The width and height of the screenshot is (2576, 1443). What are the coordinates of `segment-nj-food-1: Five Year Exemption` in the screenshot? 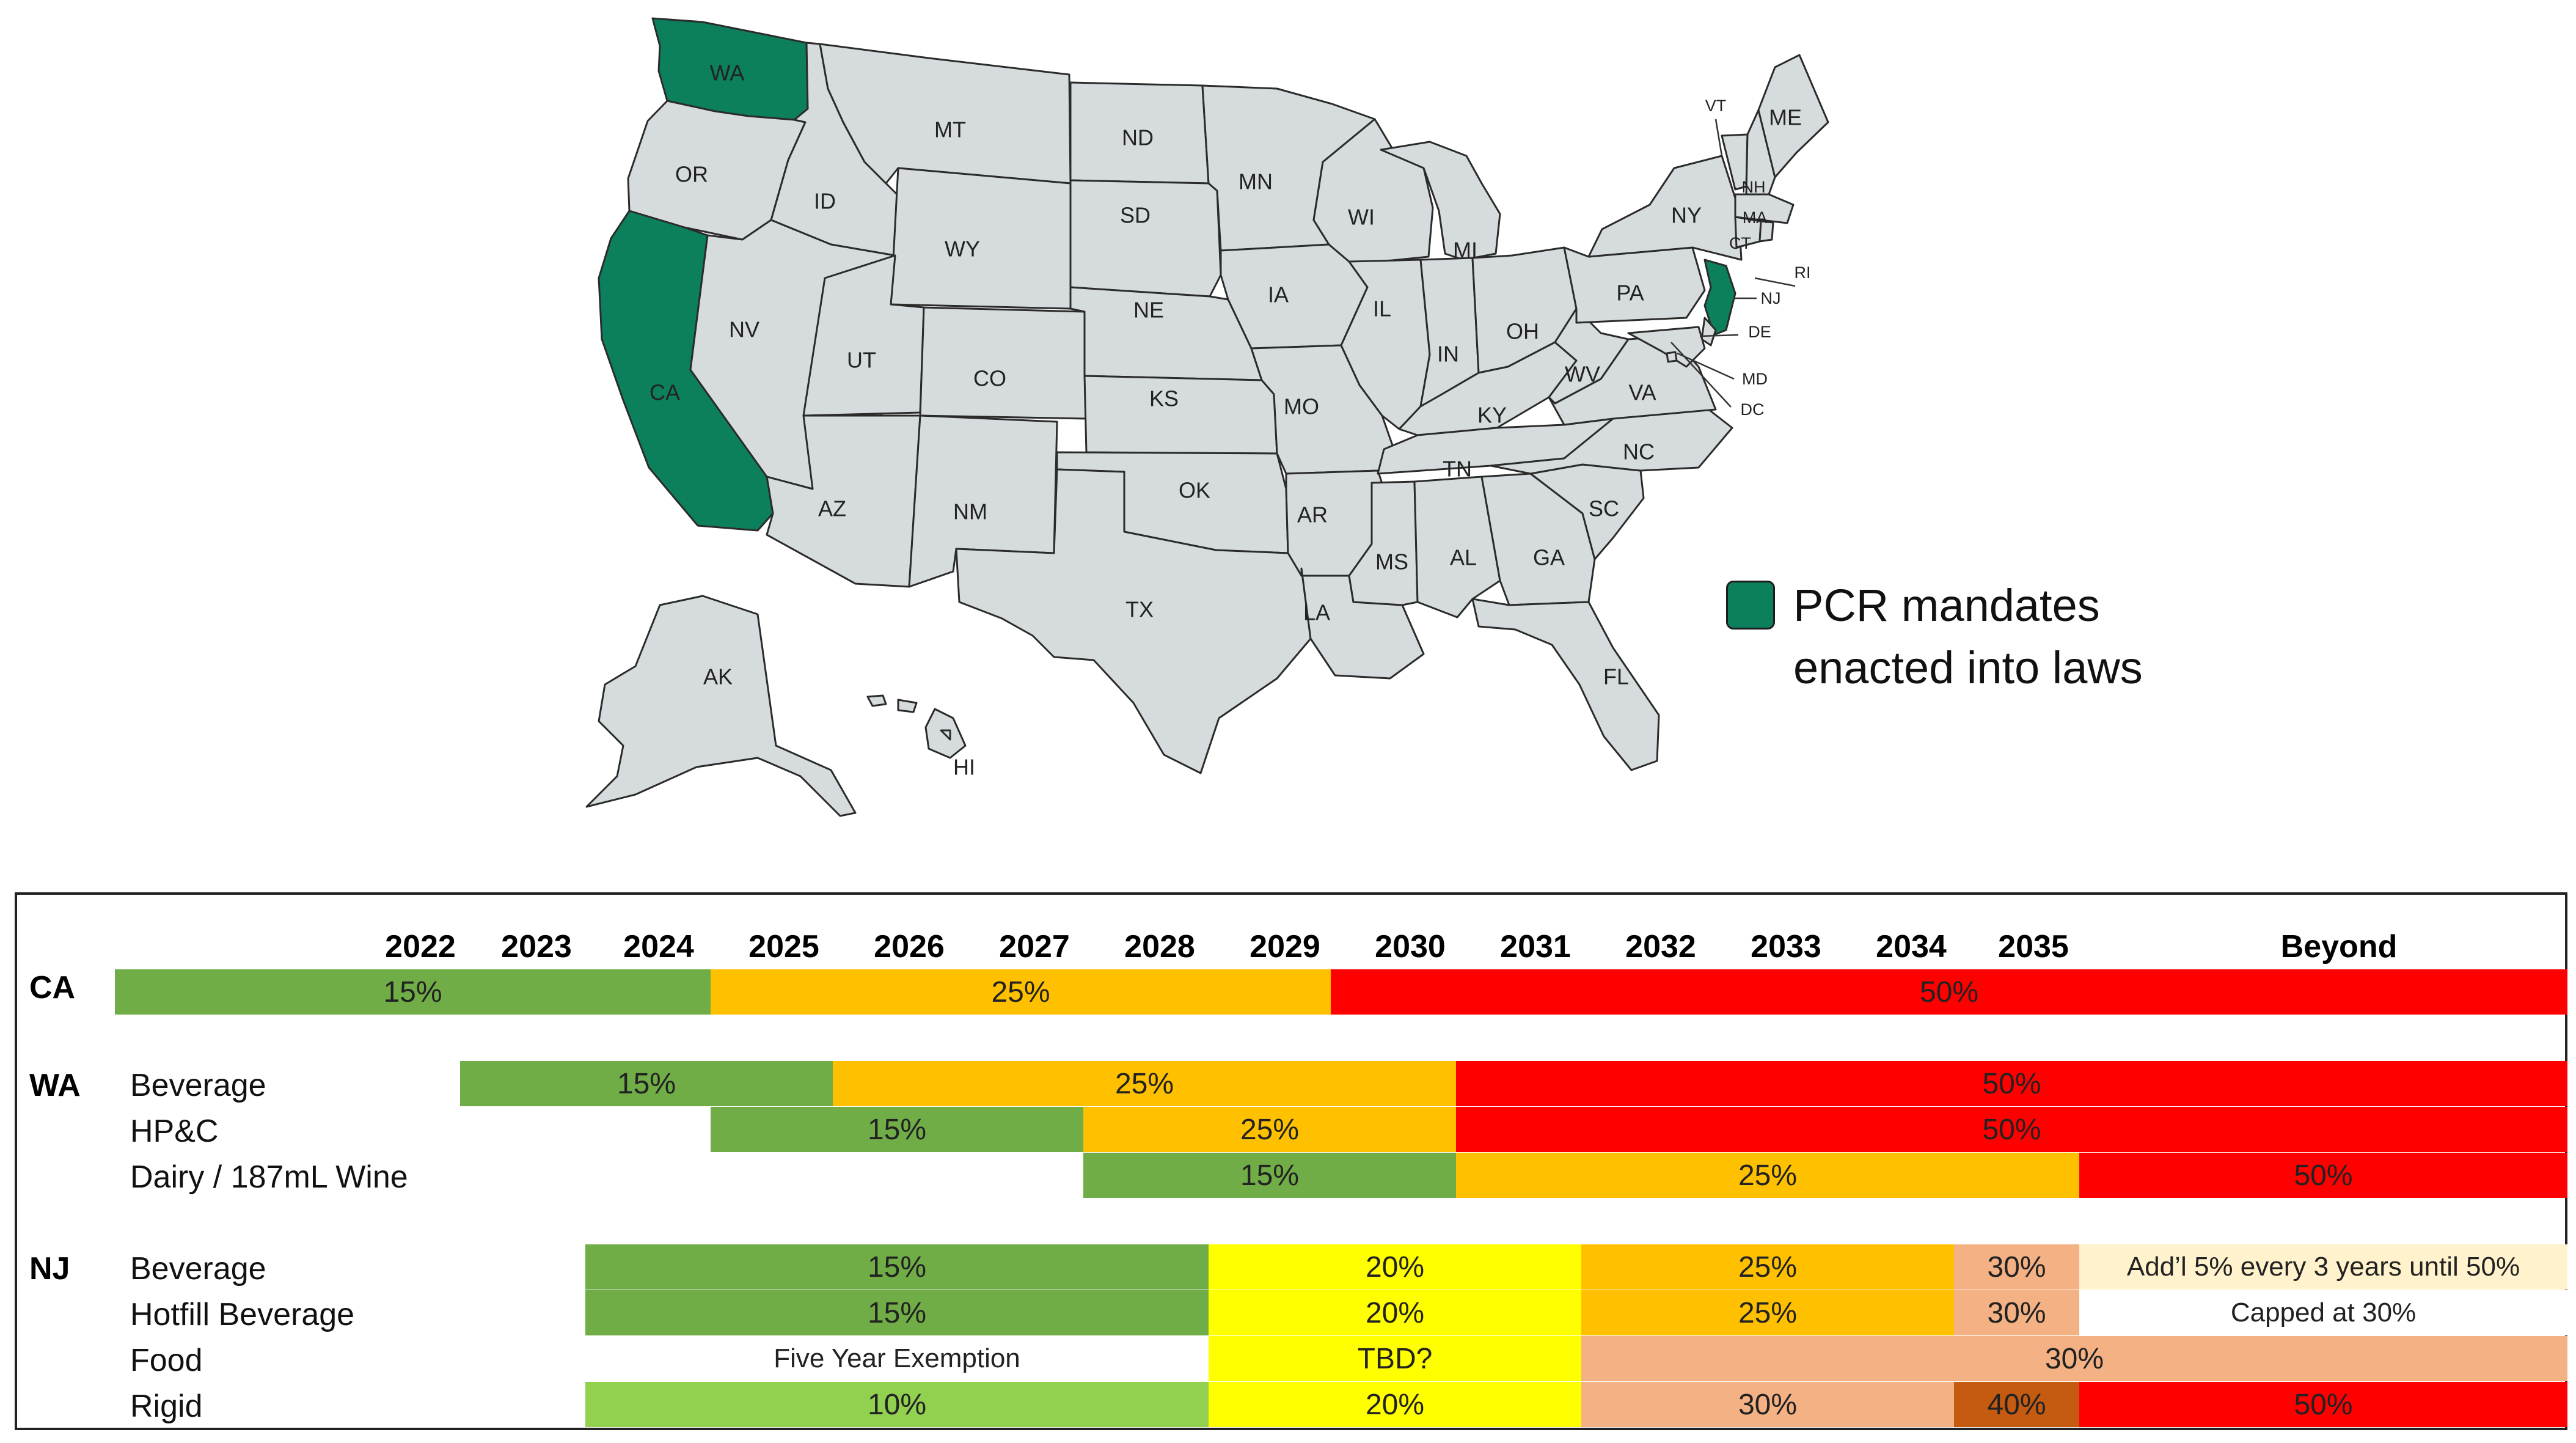 It's located at (897, 1359).